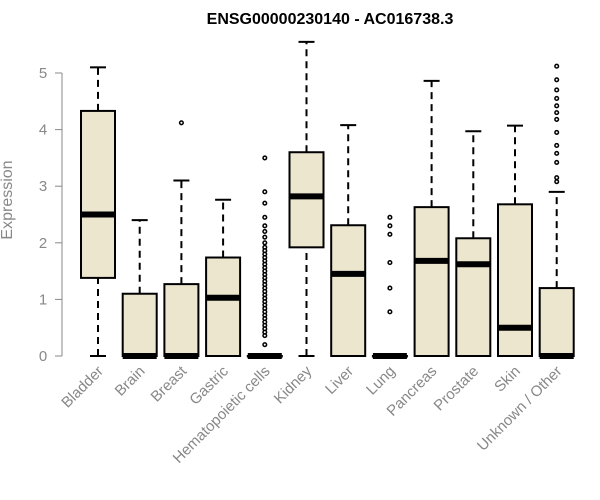 The height and width of the screenshot is (500, 600). What do you see at coordinates (457, 389) in the screenshot?
I see `x-tick-label: Prostate` at bounding box center [457, 389].